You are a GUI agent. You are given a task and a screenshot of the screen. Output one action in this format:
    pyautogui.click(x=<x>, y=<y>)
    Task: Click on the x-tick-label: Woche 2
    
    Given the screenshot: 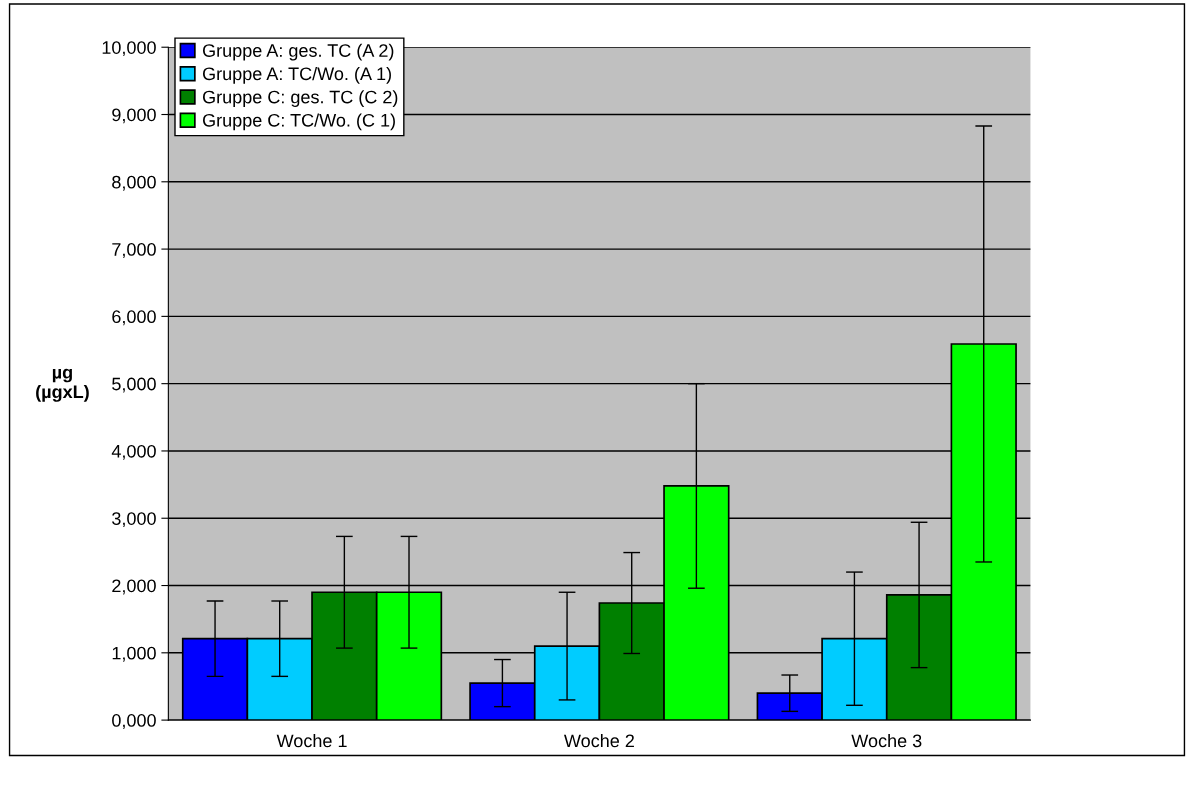 What is the action you would take?
    pyautogui.click(x=599, y=740)
    